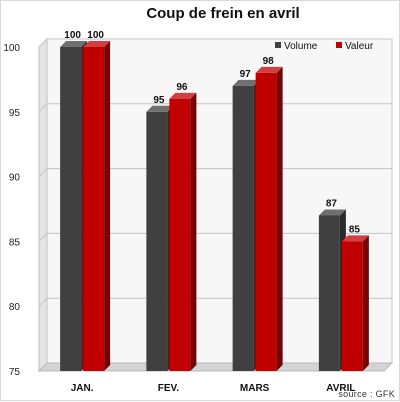  I want to click on x-tick-label: JAN., so click(82, 388).